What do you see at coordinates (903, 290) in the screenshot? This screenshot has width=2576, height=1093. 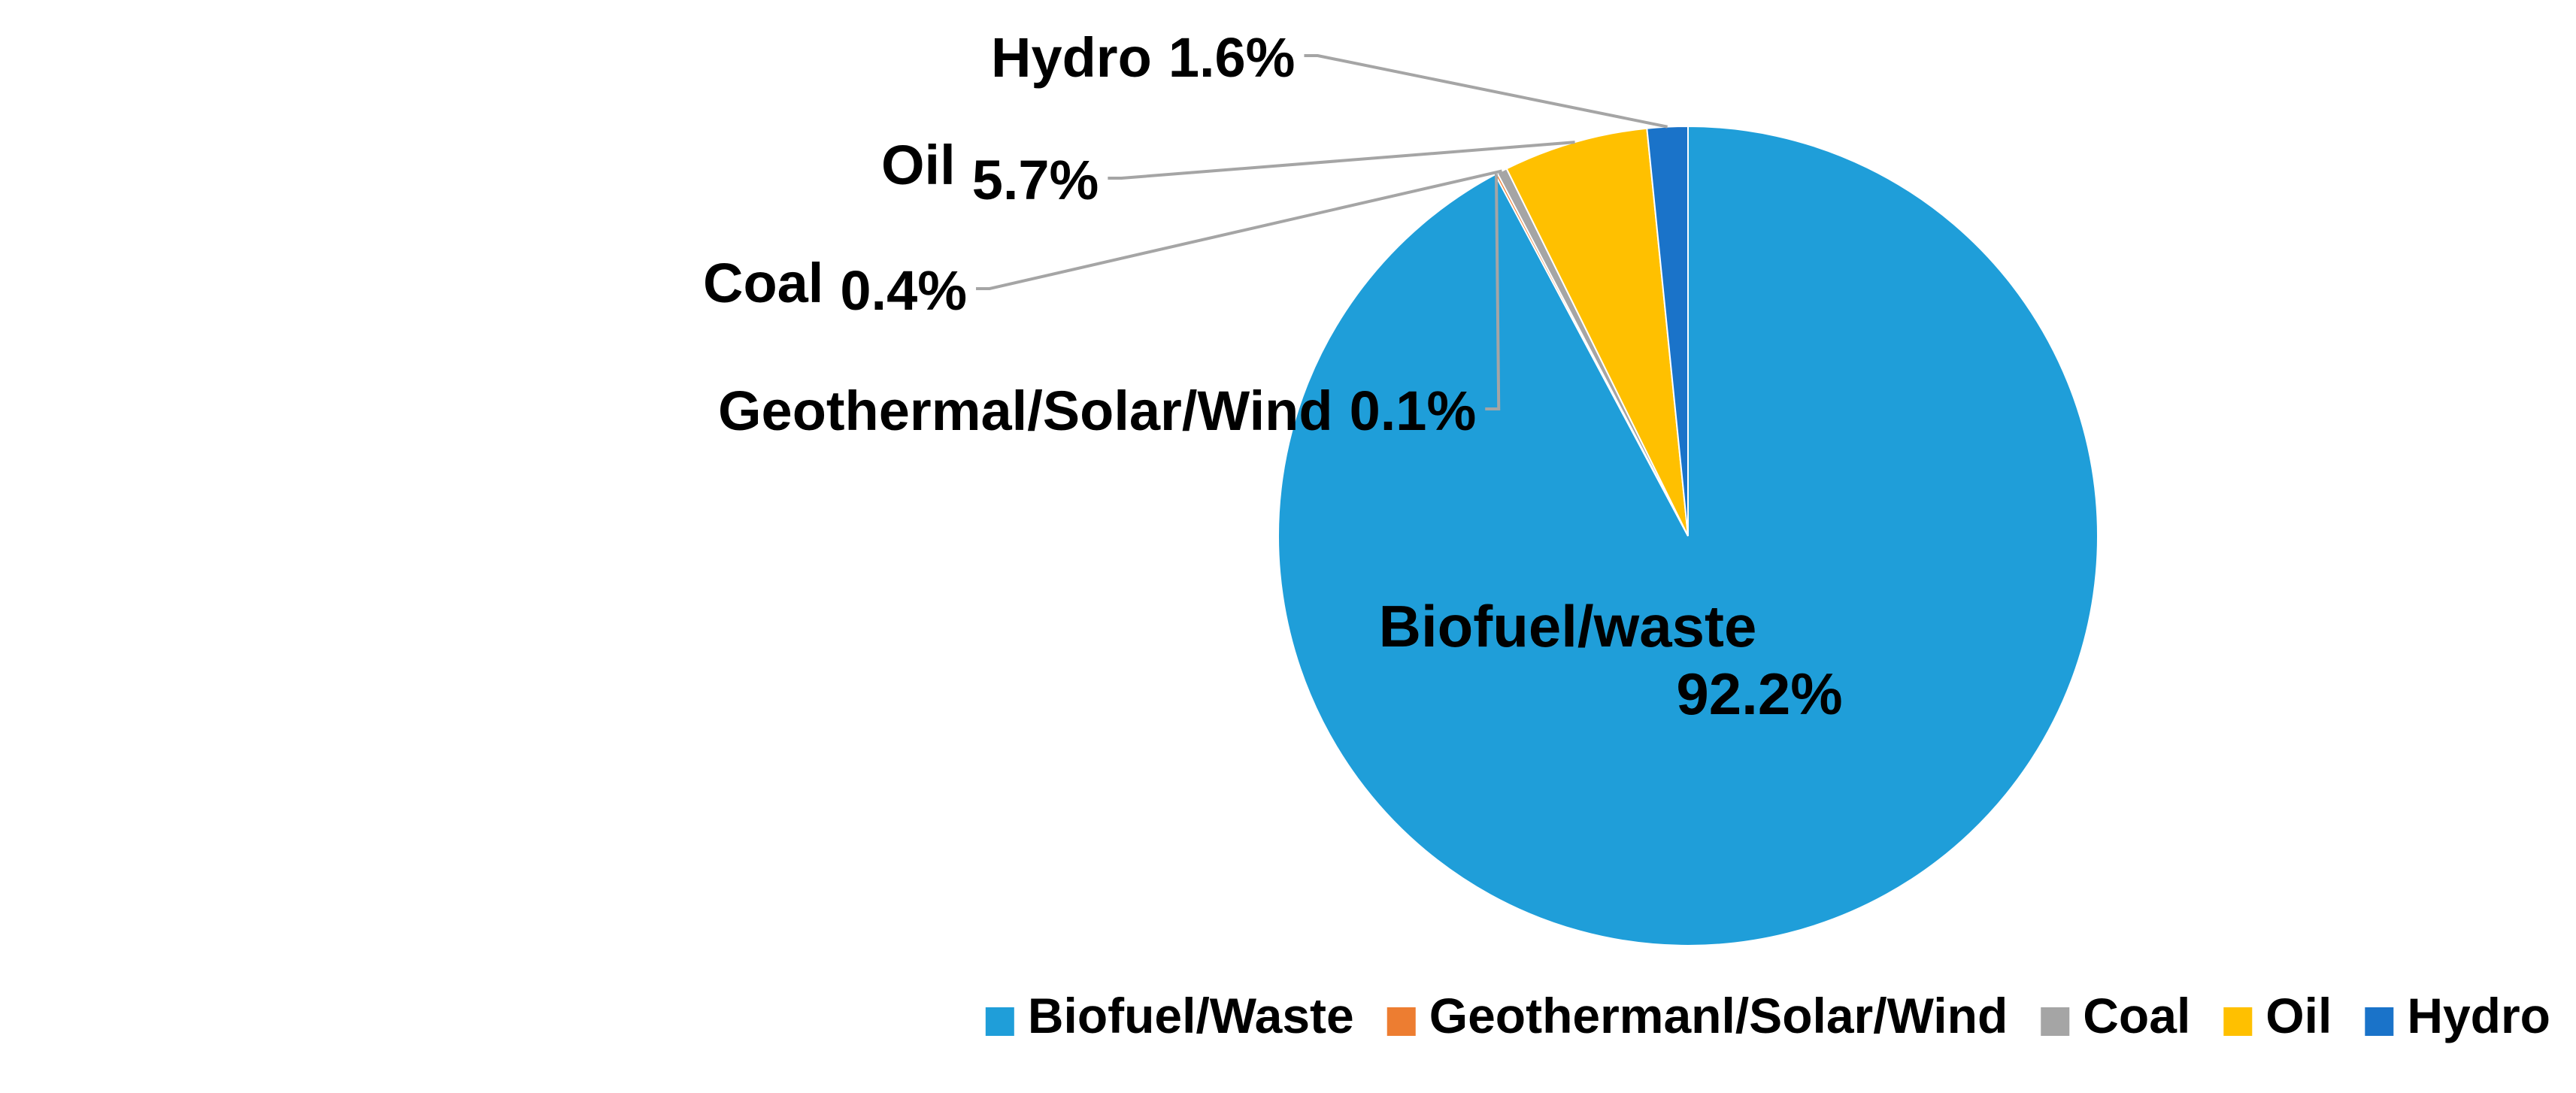 I see `data-label-value-coal: 0.4%` at bounding box center [903, 290].